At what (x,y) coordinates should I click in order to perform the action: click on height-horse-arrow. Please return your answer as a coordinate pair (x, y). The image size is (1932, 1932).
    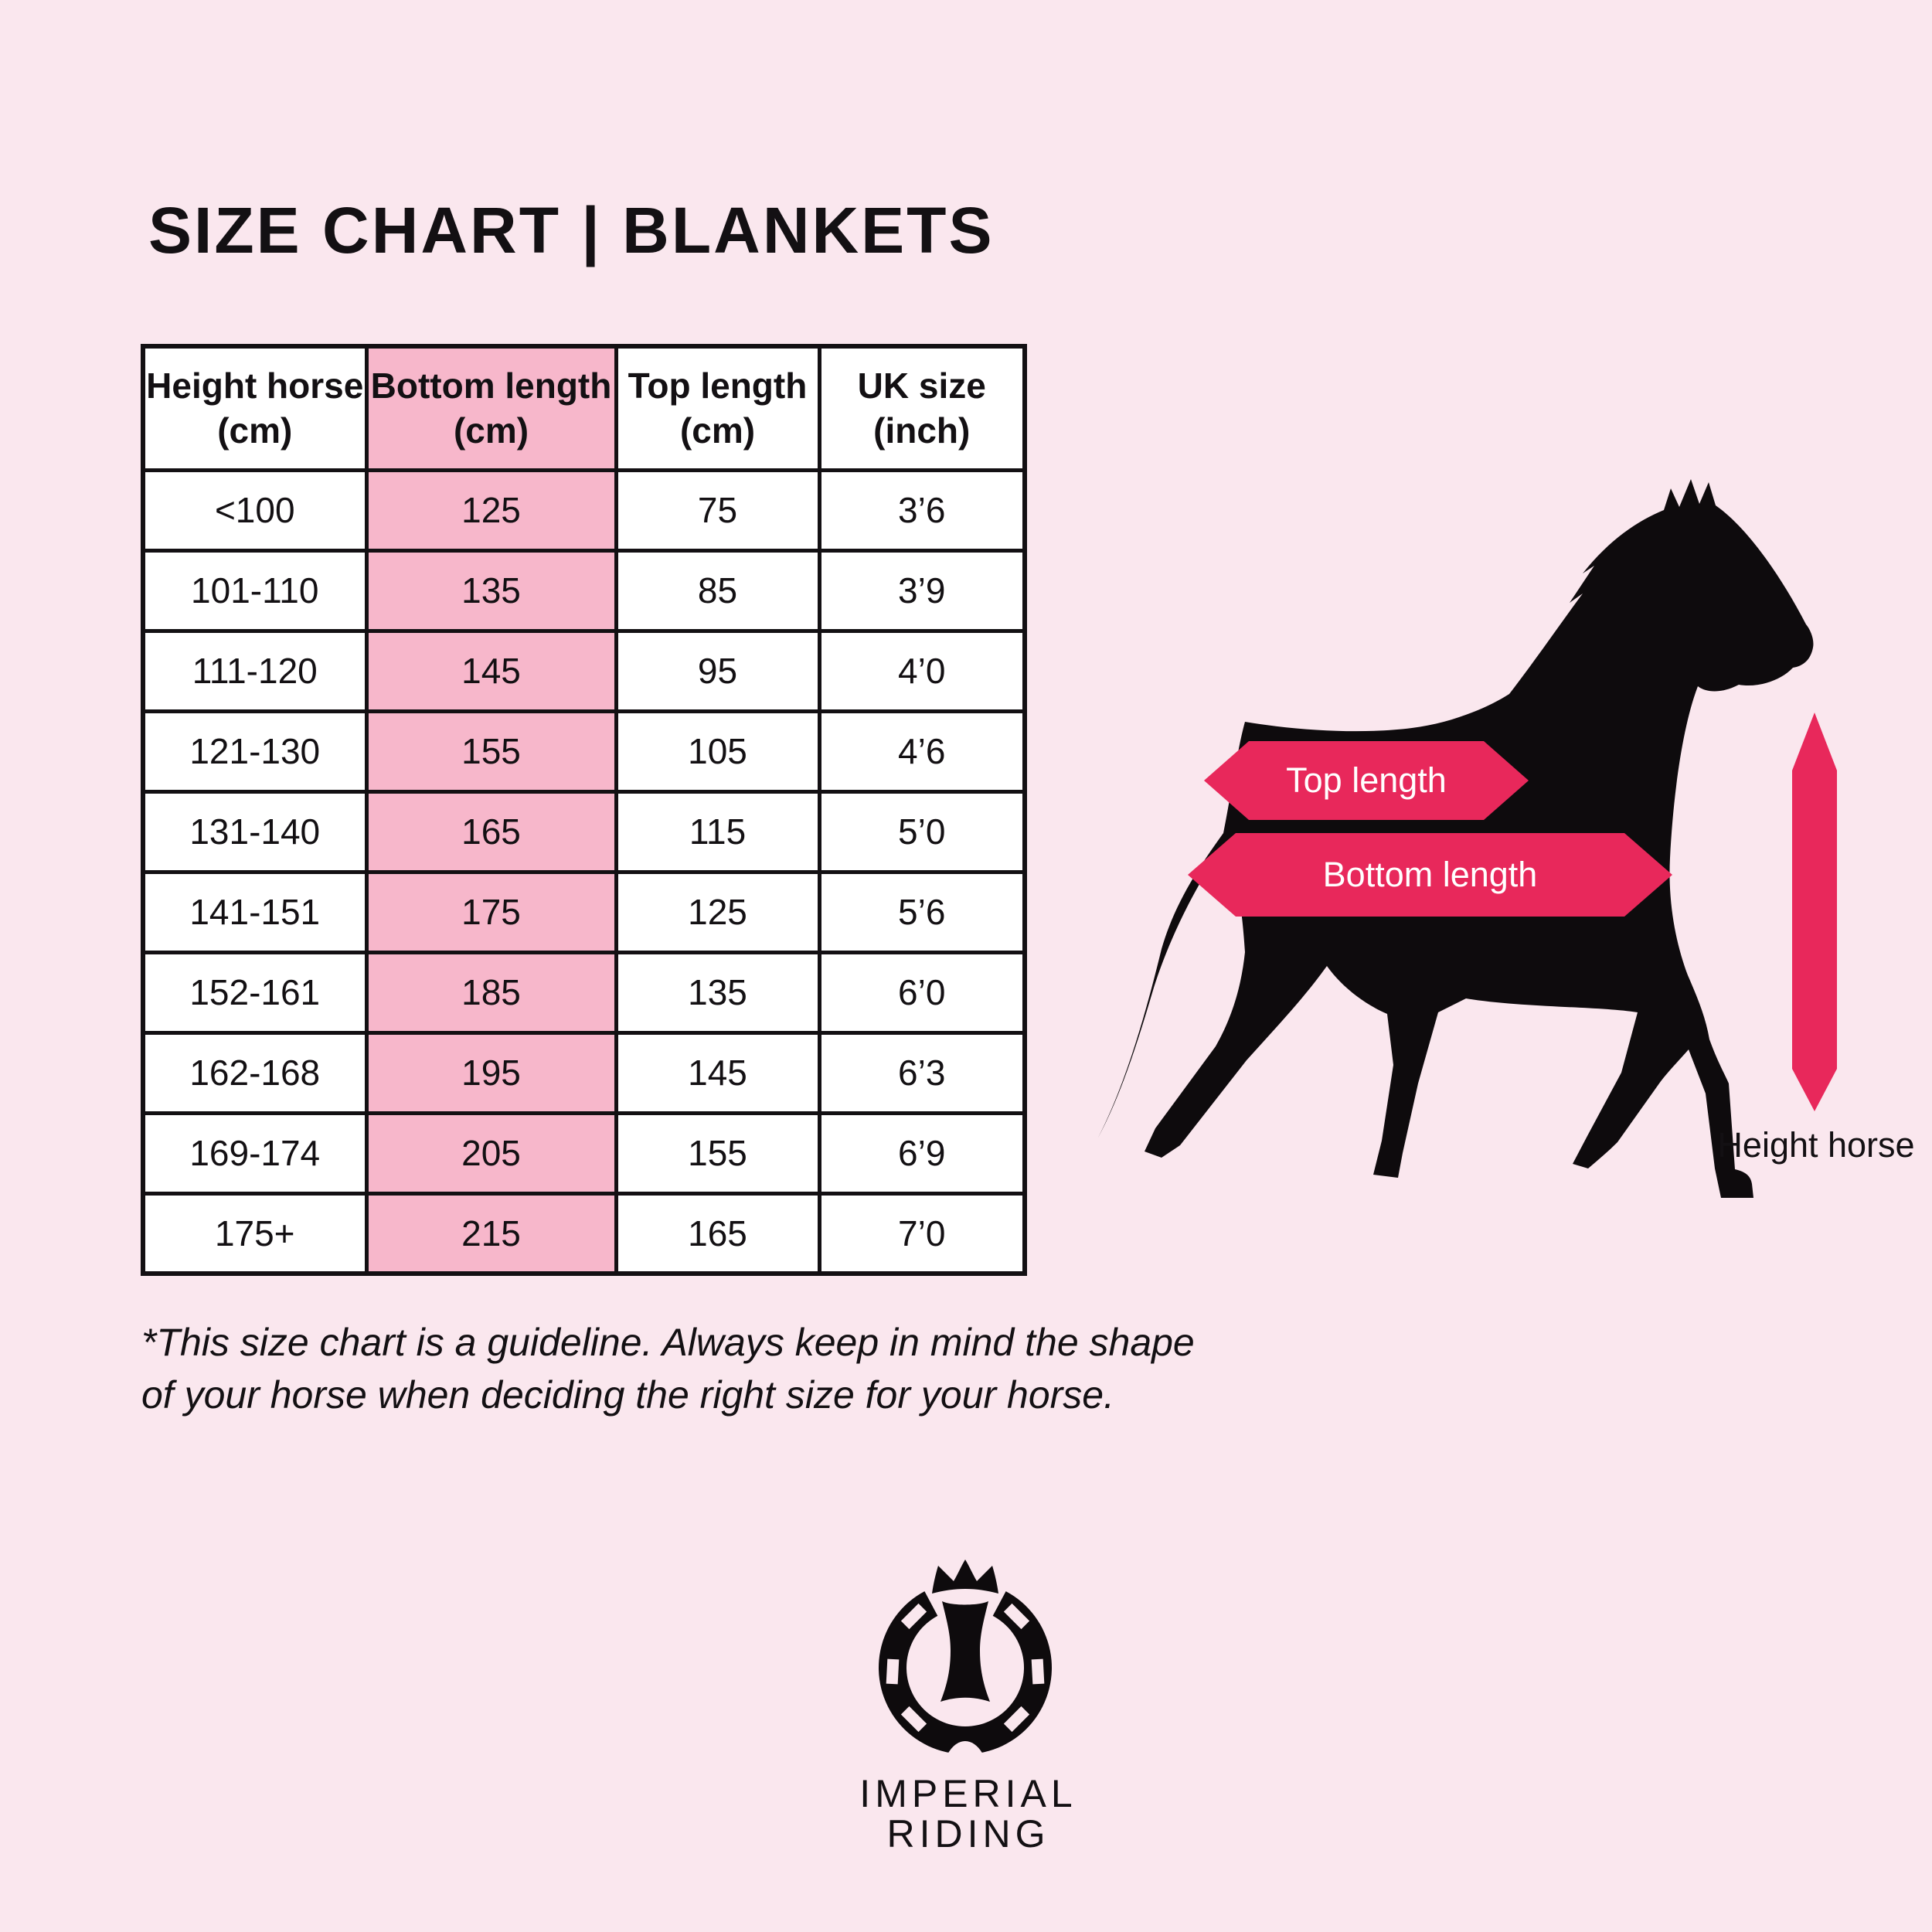
    Looking at the image, I should click on (1814, 912).